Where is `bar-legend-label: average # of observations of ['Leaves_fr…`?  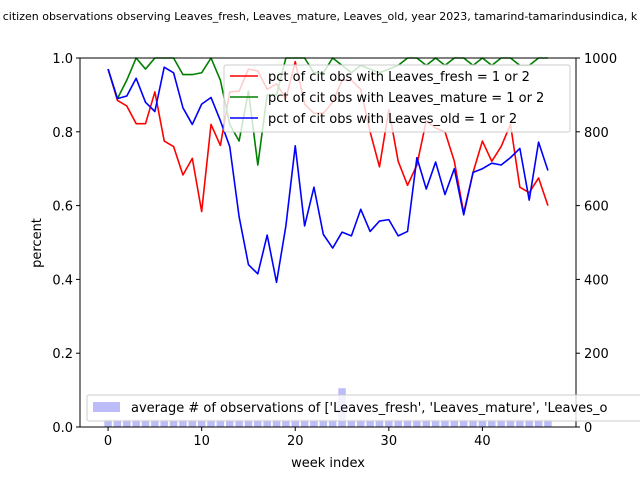
bar-legend-label: average # of observations of ['Leaves_fr… is located at coordinates (369, 408).